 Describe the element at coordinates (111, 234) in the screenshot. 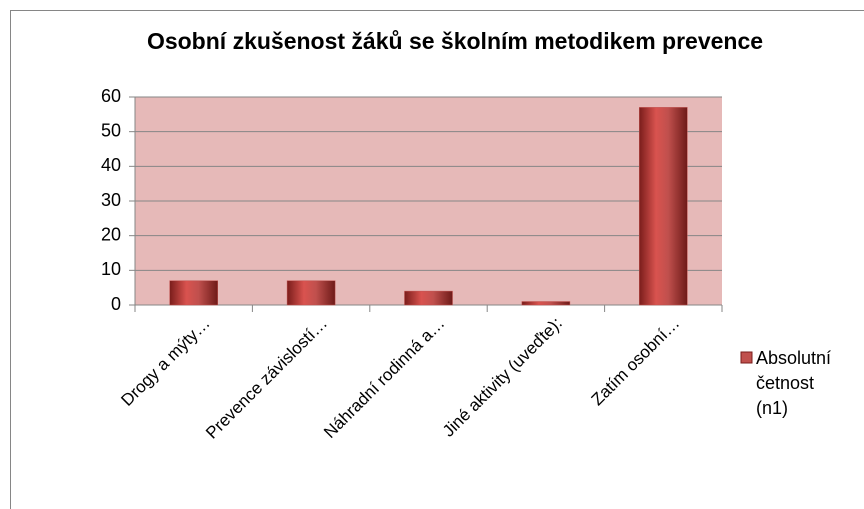

I see `y-tick-label: 20` at that location.